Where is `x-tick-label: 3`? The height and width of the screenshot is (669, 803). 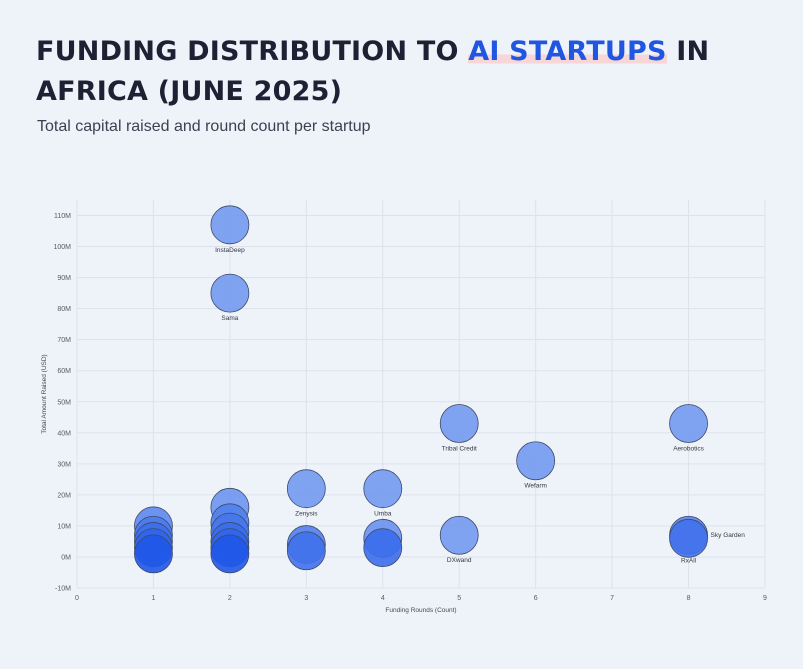 x-tick-label: 3 is located at coordinates (306, 598).